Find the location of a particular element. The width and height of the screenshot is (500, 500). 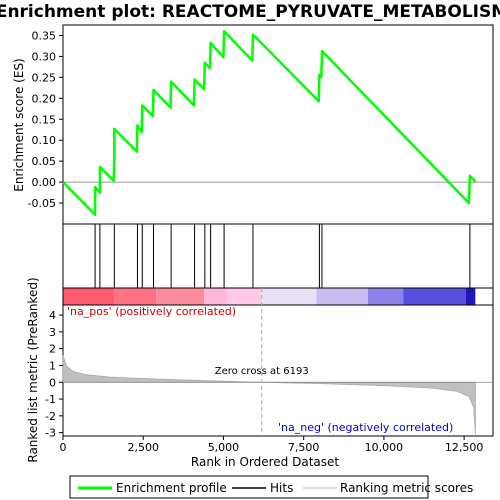

x-tick-label: 12,500 is located at coordinates (464, 447).